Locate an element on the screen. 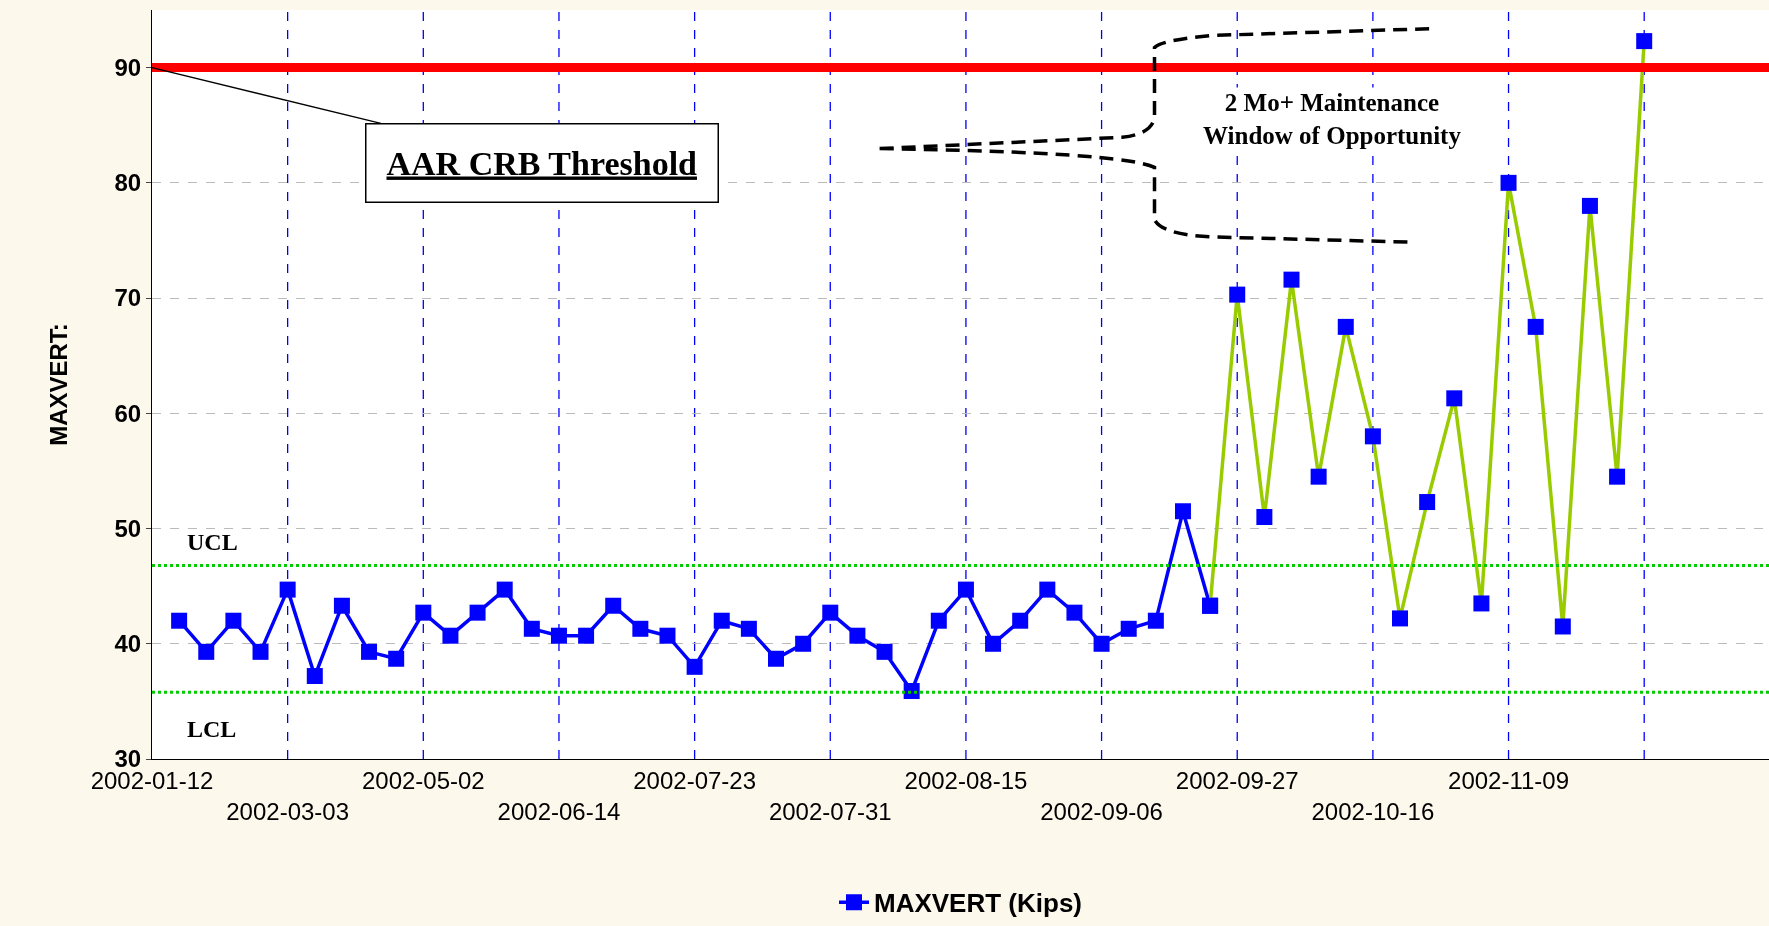 The width and height of the screenshot is (1769, 926). x-tick-label: 2002-07-31 is located at coordinates (830, 811).